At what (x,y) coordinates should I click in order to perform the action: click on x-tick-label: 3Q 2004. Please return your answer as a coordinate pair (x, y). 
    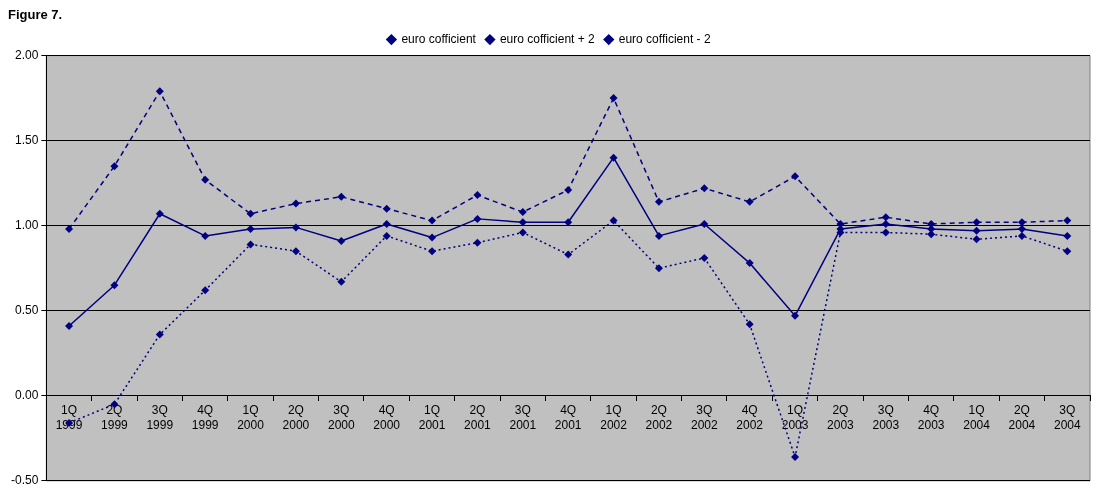
    Looking at the image, I should click on (1067, 417).